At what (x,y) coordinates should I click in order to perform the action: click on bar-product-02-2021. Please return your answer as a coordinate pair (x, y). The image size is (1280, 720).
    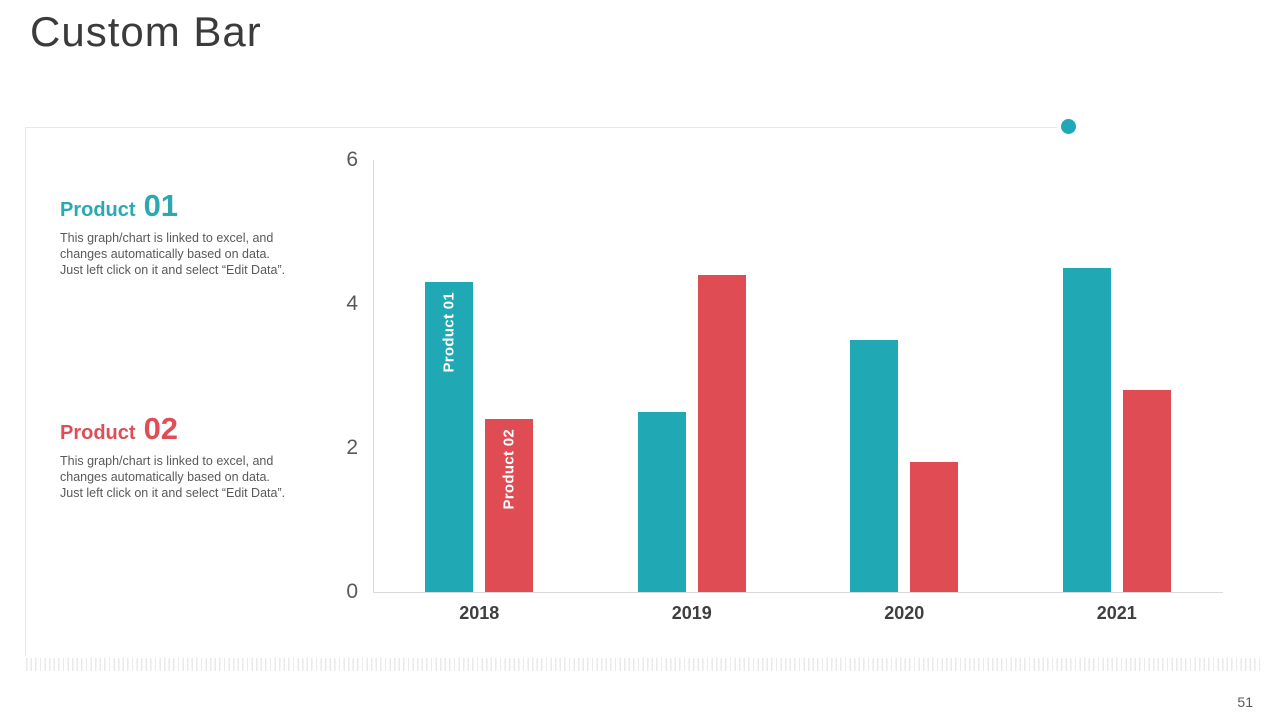
    Looking at the image, I should click on (1146, 491).